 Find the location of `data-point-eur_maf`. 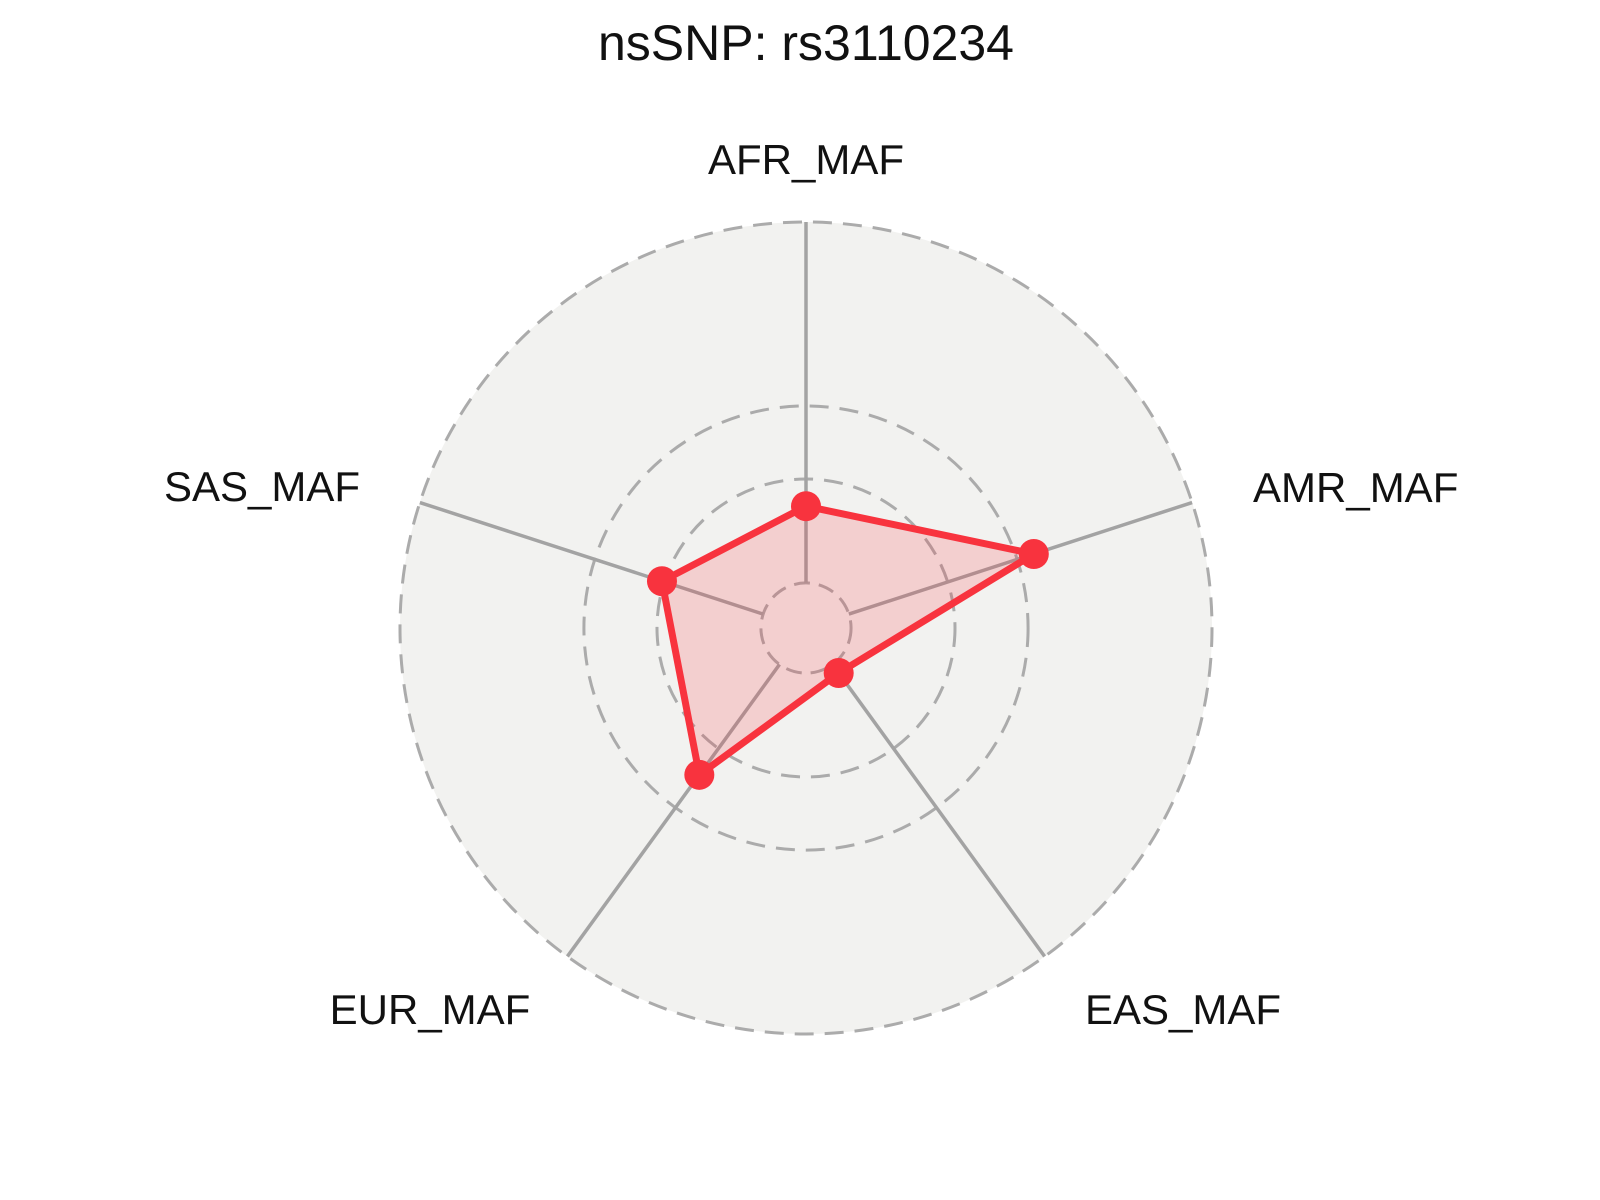

data-point-eur_maf is located at coordinates (699, 774).